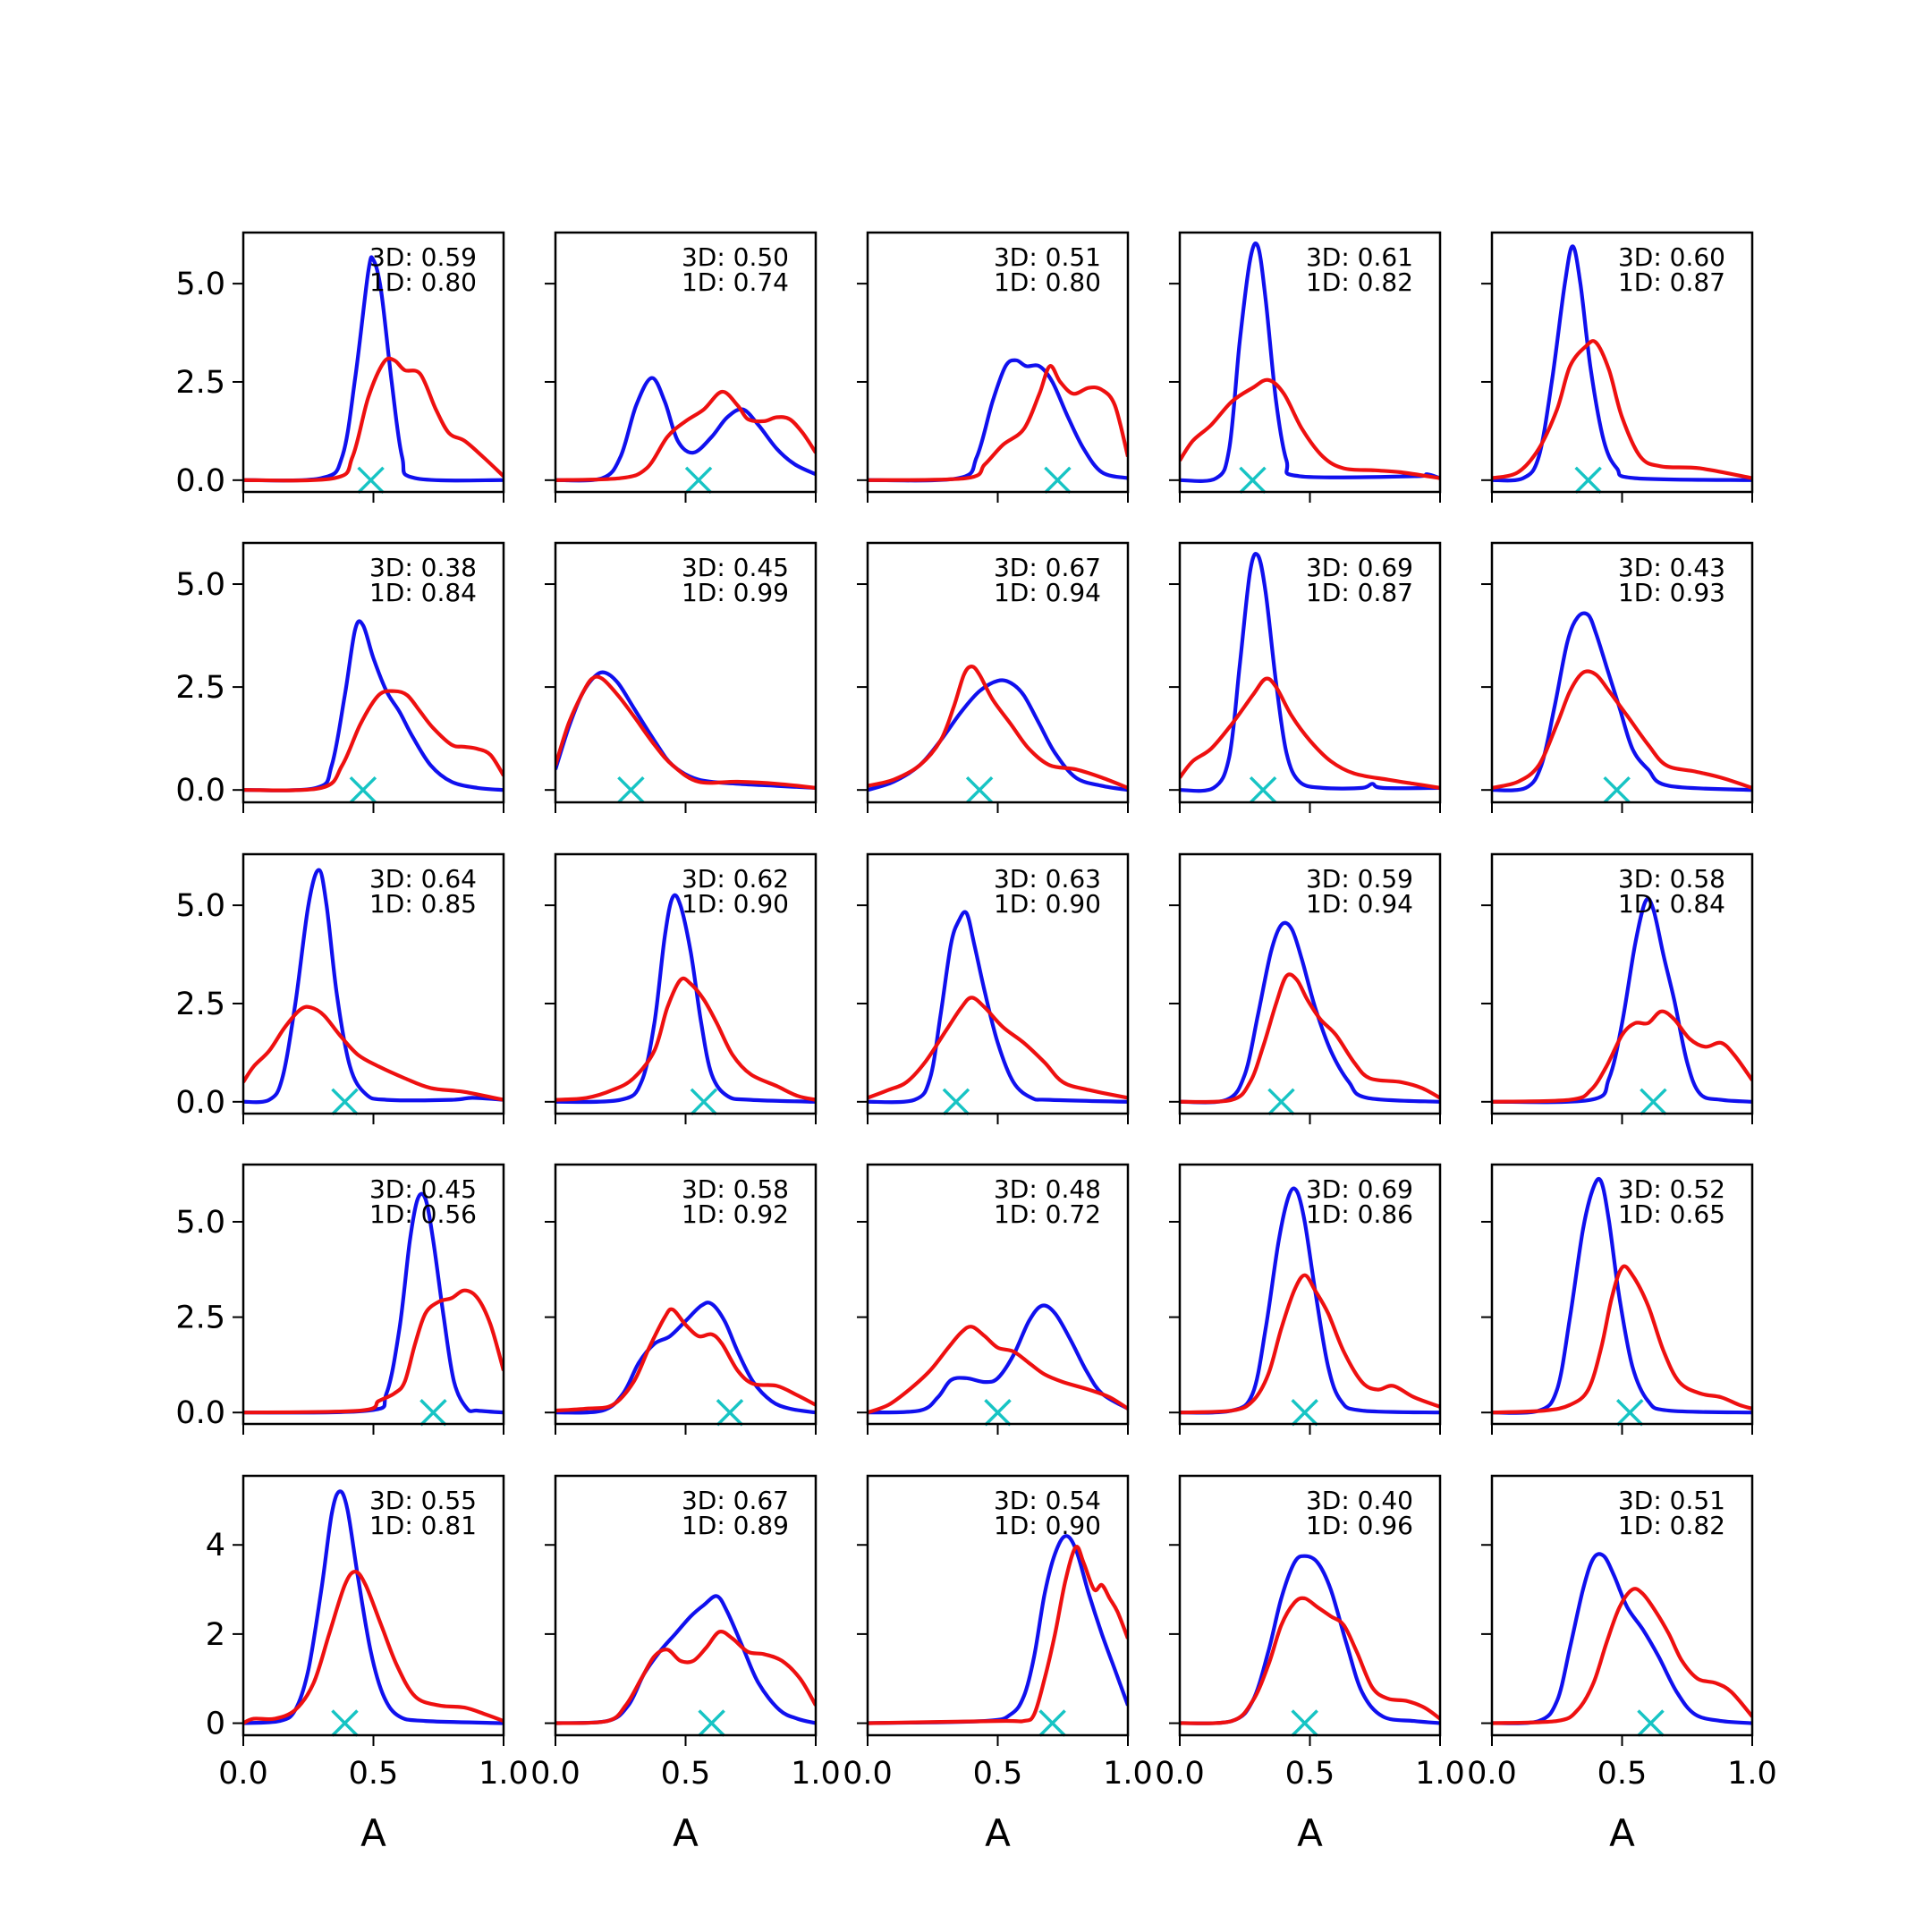 Image resolution: width=1932 pixels, height=1932 pixels. I want to click on label-3d: 3D: 0.48, so click(1047, 1189).